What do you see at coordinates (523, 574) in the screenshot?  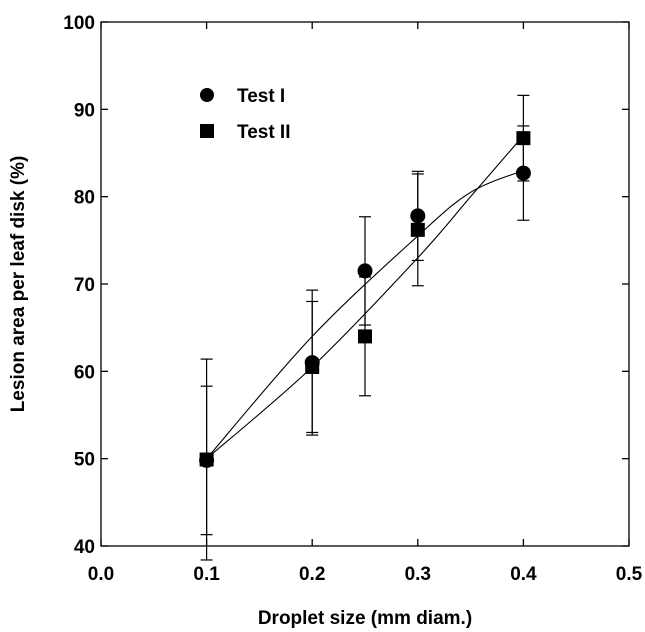 I see `x-tick-label: 0.4` at bounding box center [523, 574].